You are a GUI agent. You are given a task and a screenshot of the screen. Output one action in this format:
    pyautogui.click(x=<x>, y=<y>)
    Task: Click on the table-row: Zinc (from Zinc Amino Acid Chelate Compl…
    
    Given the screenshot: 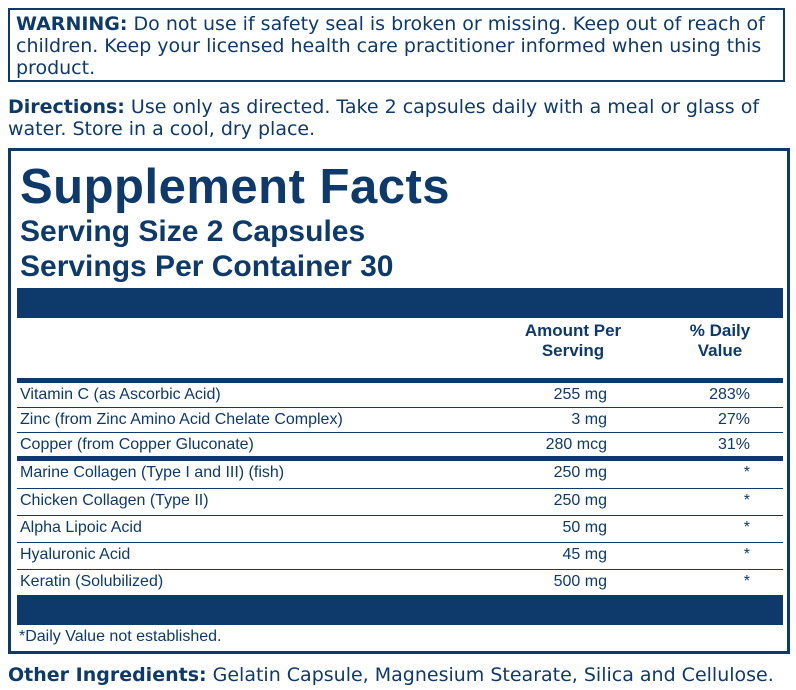 What is the action you would take?
    pyautogui.click(x=400, y=420)
    